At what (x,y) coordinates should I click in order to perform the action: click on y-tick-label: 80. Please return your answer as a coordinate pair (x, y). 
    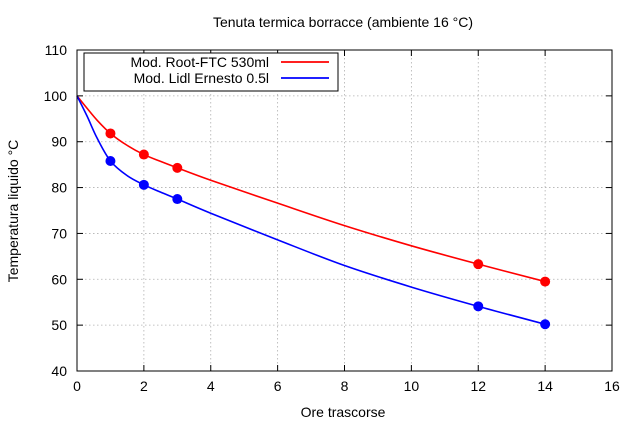
    Looking at the image, I should click on (59, 188).